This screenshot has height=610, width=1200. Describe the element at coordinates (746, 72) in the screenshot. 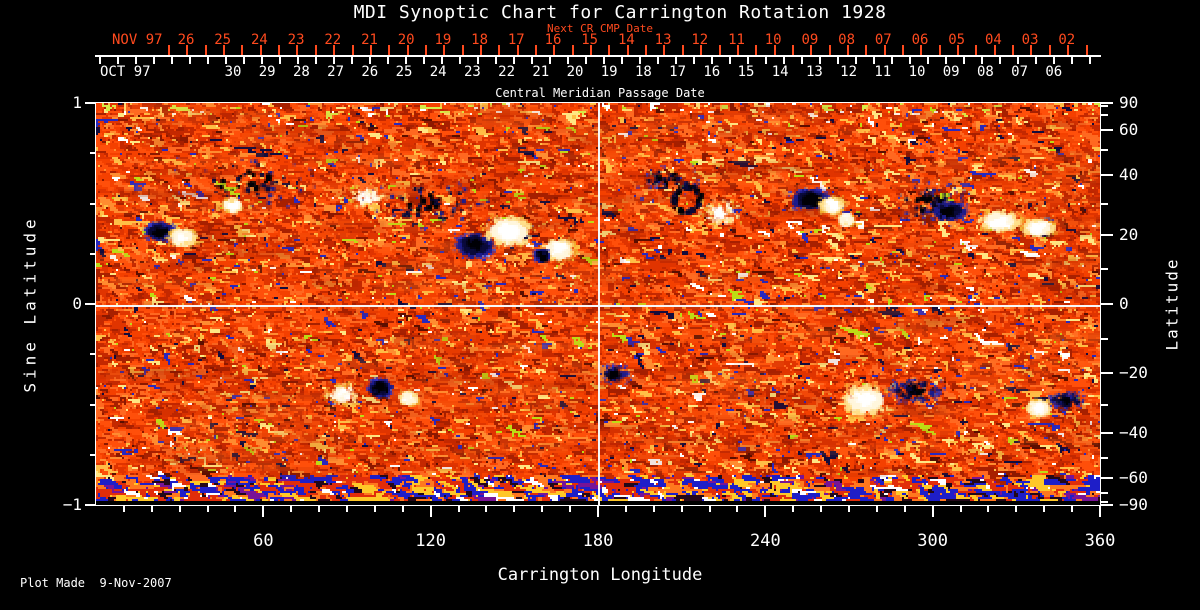

I see `cmp-axis-tick-label: 15` at that location.